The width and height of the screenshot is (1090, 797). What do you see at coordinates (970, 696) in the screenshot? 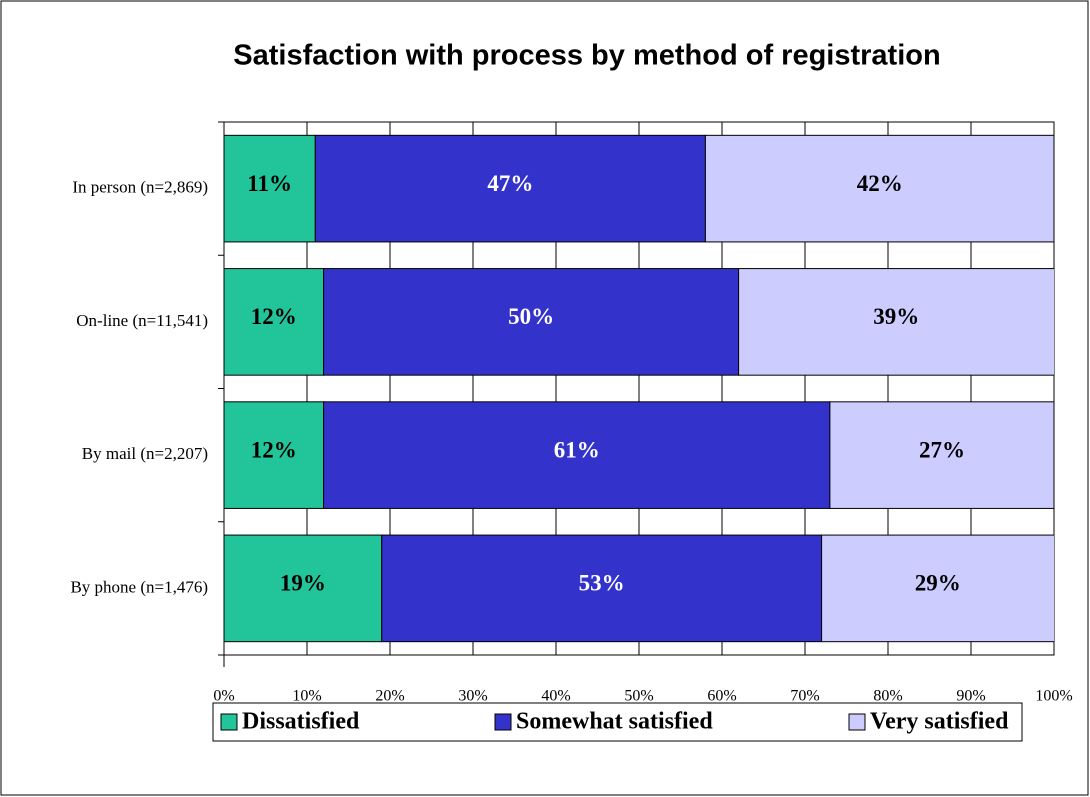
I see `x-tick-label: 90%` at bounding box center [970, 696].